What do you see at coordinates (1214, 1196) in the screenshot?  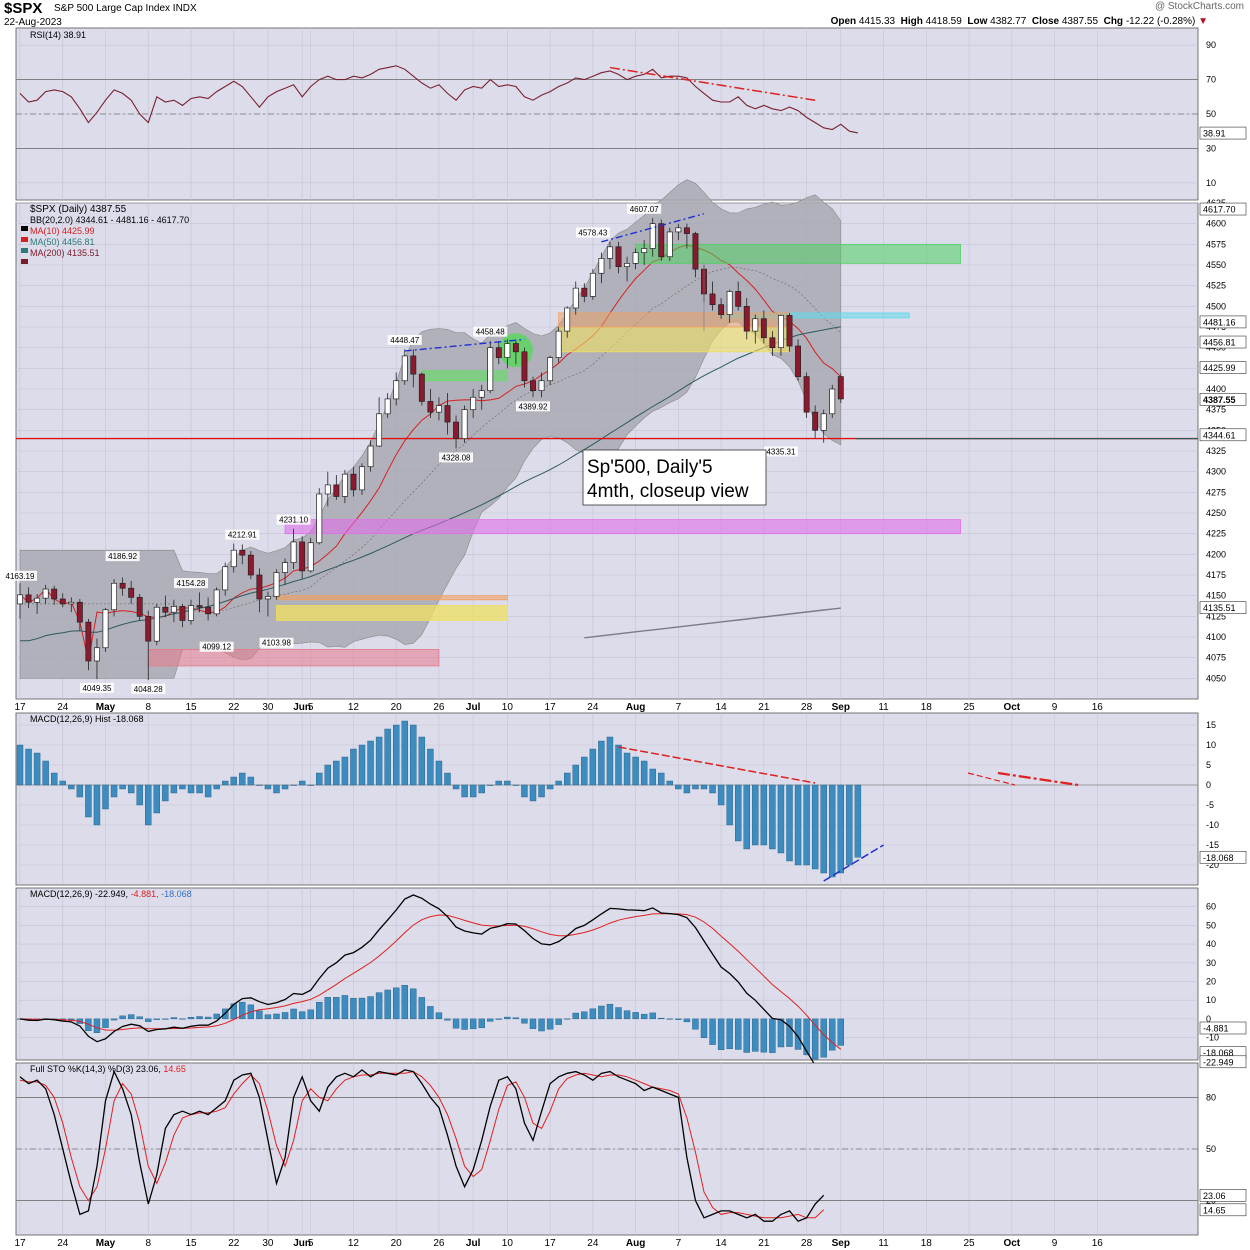 I see `sto-tag: 23.06` at bounding box center [1214, 1196].